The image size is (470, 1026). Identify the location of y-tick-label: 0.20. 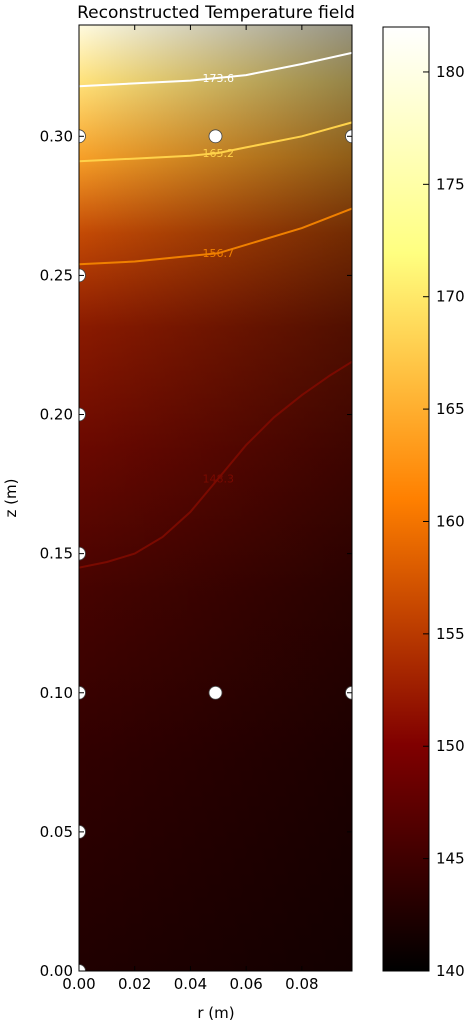
(56, 415).